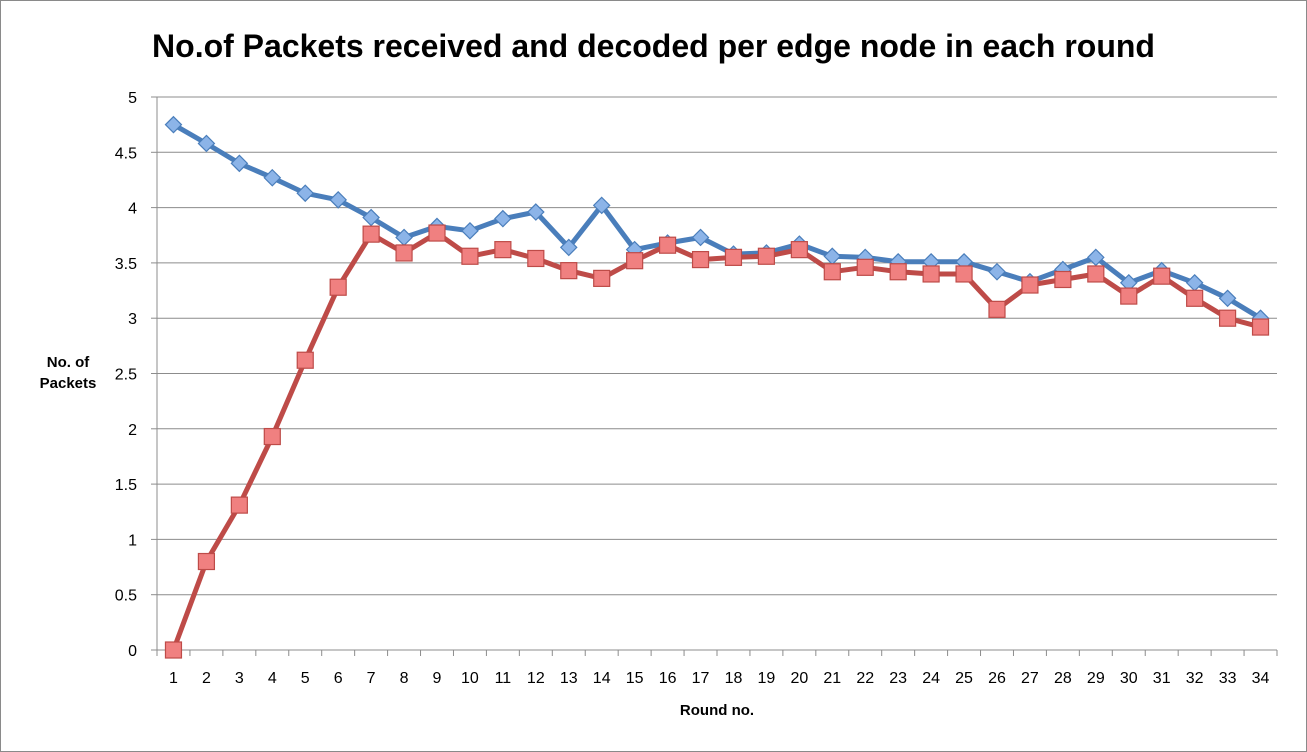  I want to click on x-tick-label: 29, so click(1096, 678).